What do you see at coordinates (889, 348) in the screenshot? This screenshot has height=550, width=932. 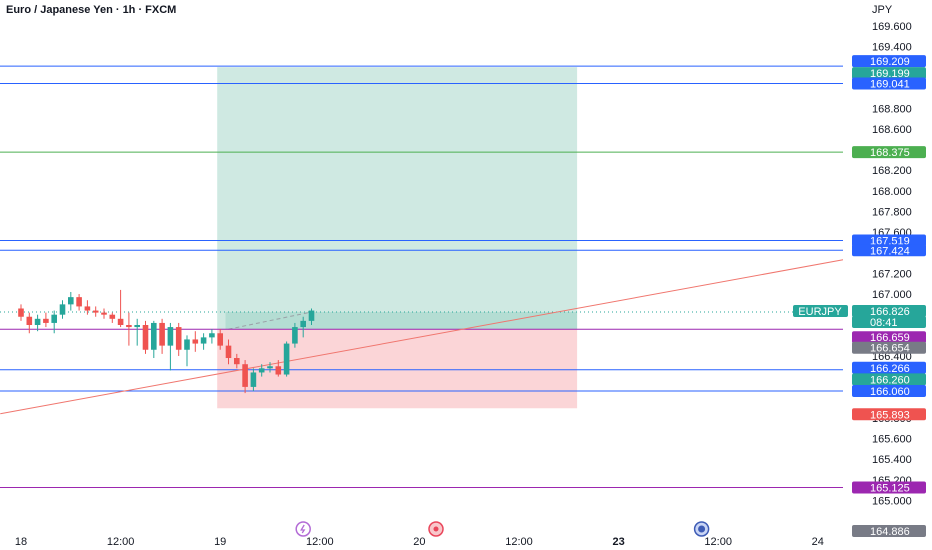 I see `price-badge: 166.654` at bounding box center [889, 348].